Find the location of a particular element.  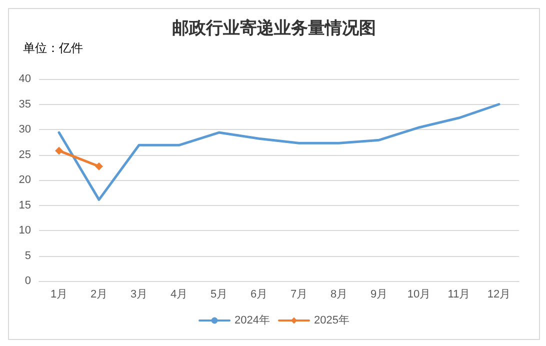

y-tick-label: 20 is located at coordinates (24, 180).